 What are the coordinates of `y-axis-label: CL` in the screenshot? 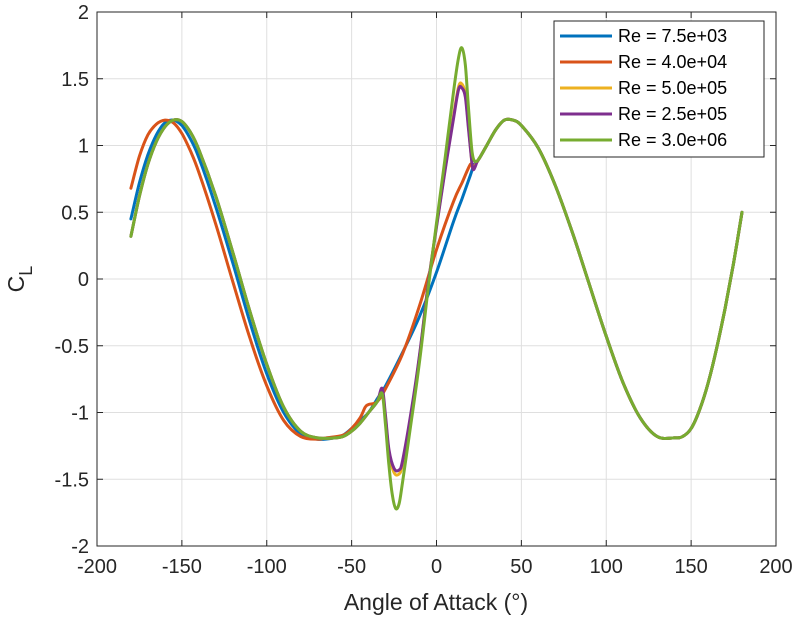 It's located at (19, 279).